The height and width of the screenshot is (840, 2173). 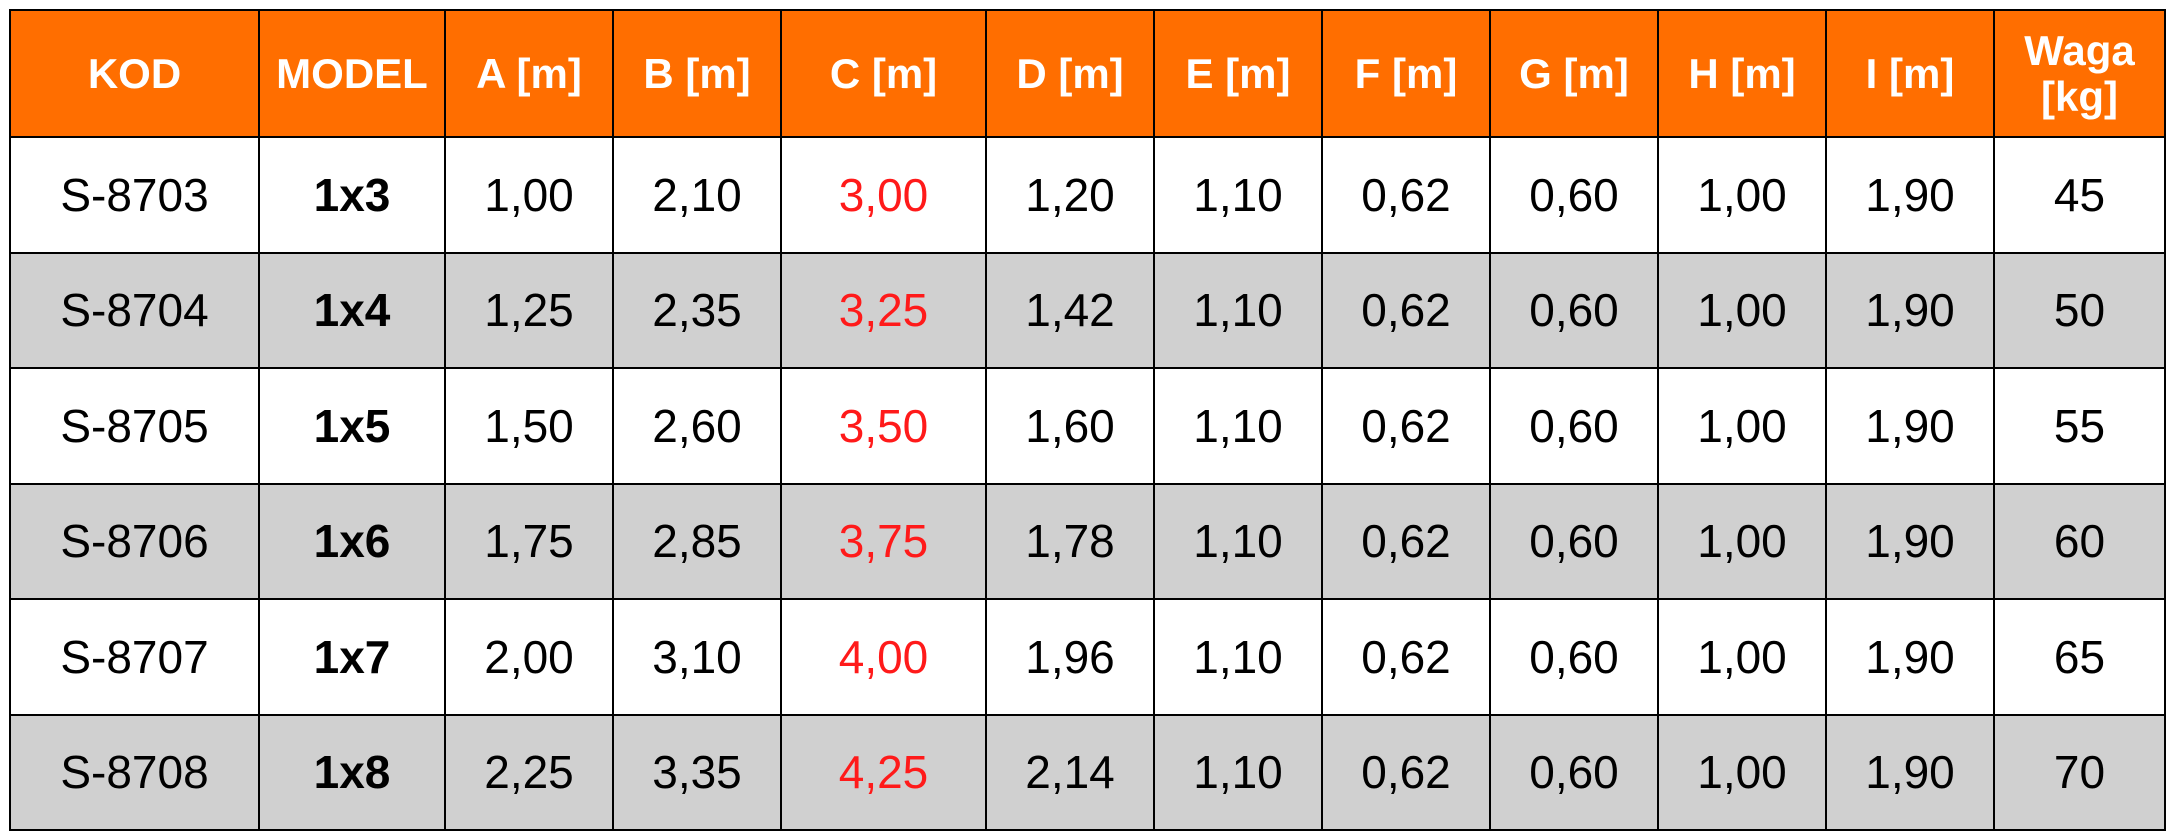 What do you see at coordinates (697, 657) in the screenshot?
I see `cell-b: 3,10` at bounding box center [697, 657].